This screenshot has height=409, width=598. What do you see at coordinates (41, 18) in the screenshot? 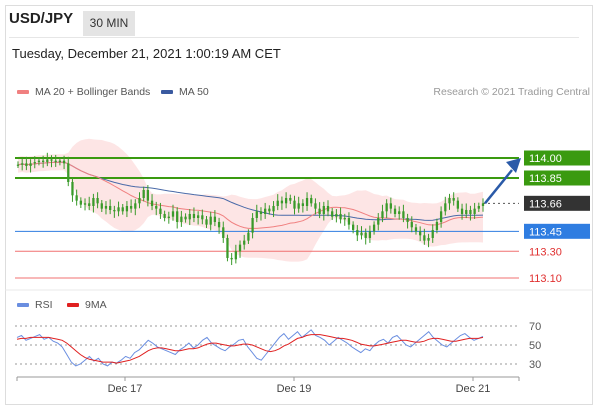
I see `currency-pair-title: USD/JPY` at bounding box center [41, 18].